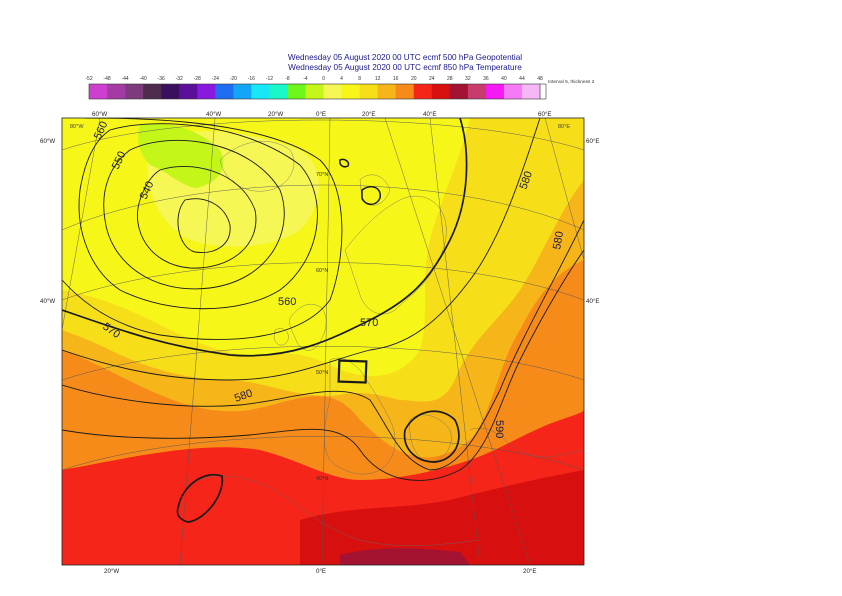 The image size is (842, 596). What do you see at coordinates (251, 79) in the screenshot?
I see `legend-tick-label: -16` at bounding box center [251, 79].